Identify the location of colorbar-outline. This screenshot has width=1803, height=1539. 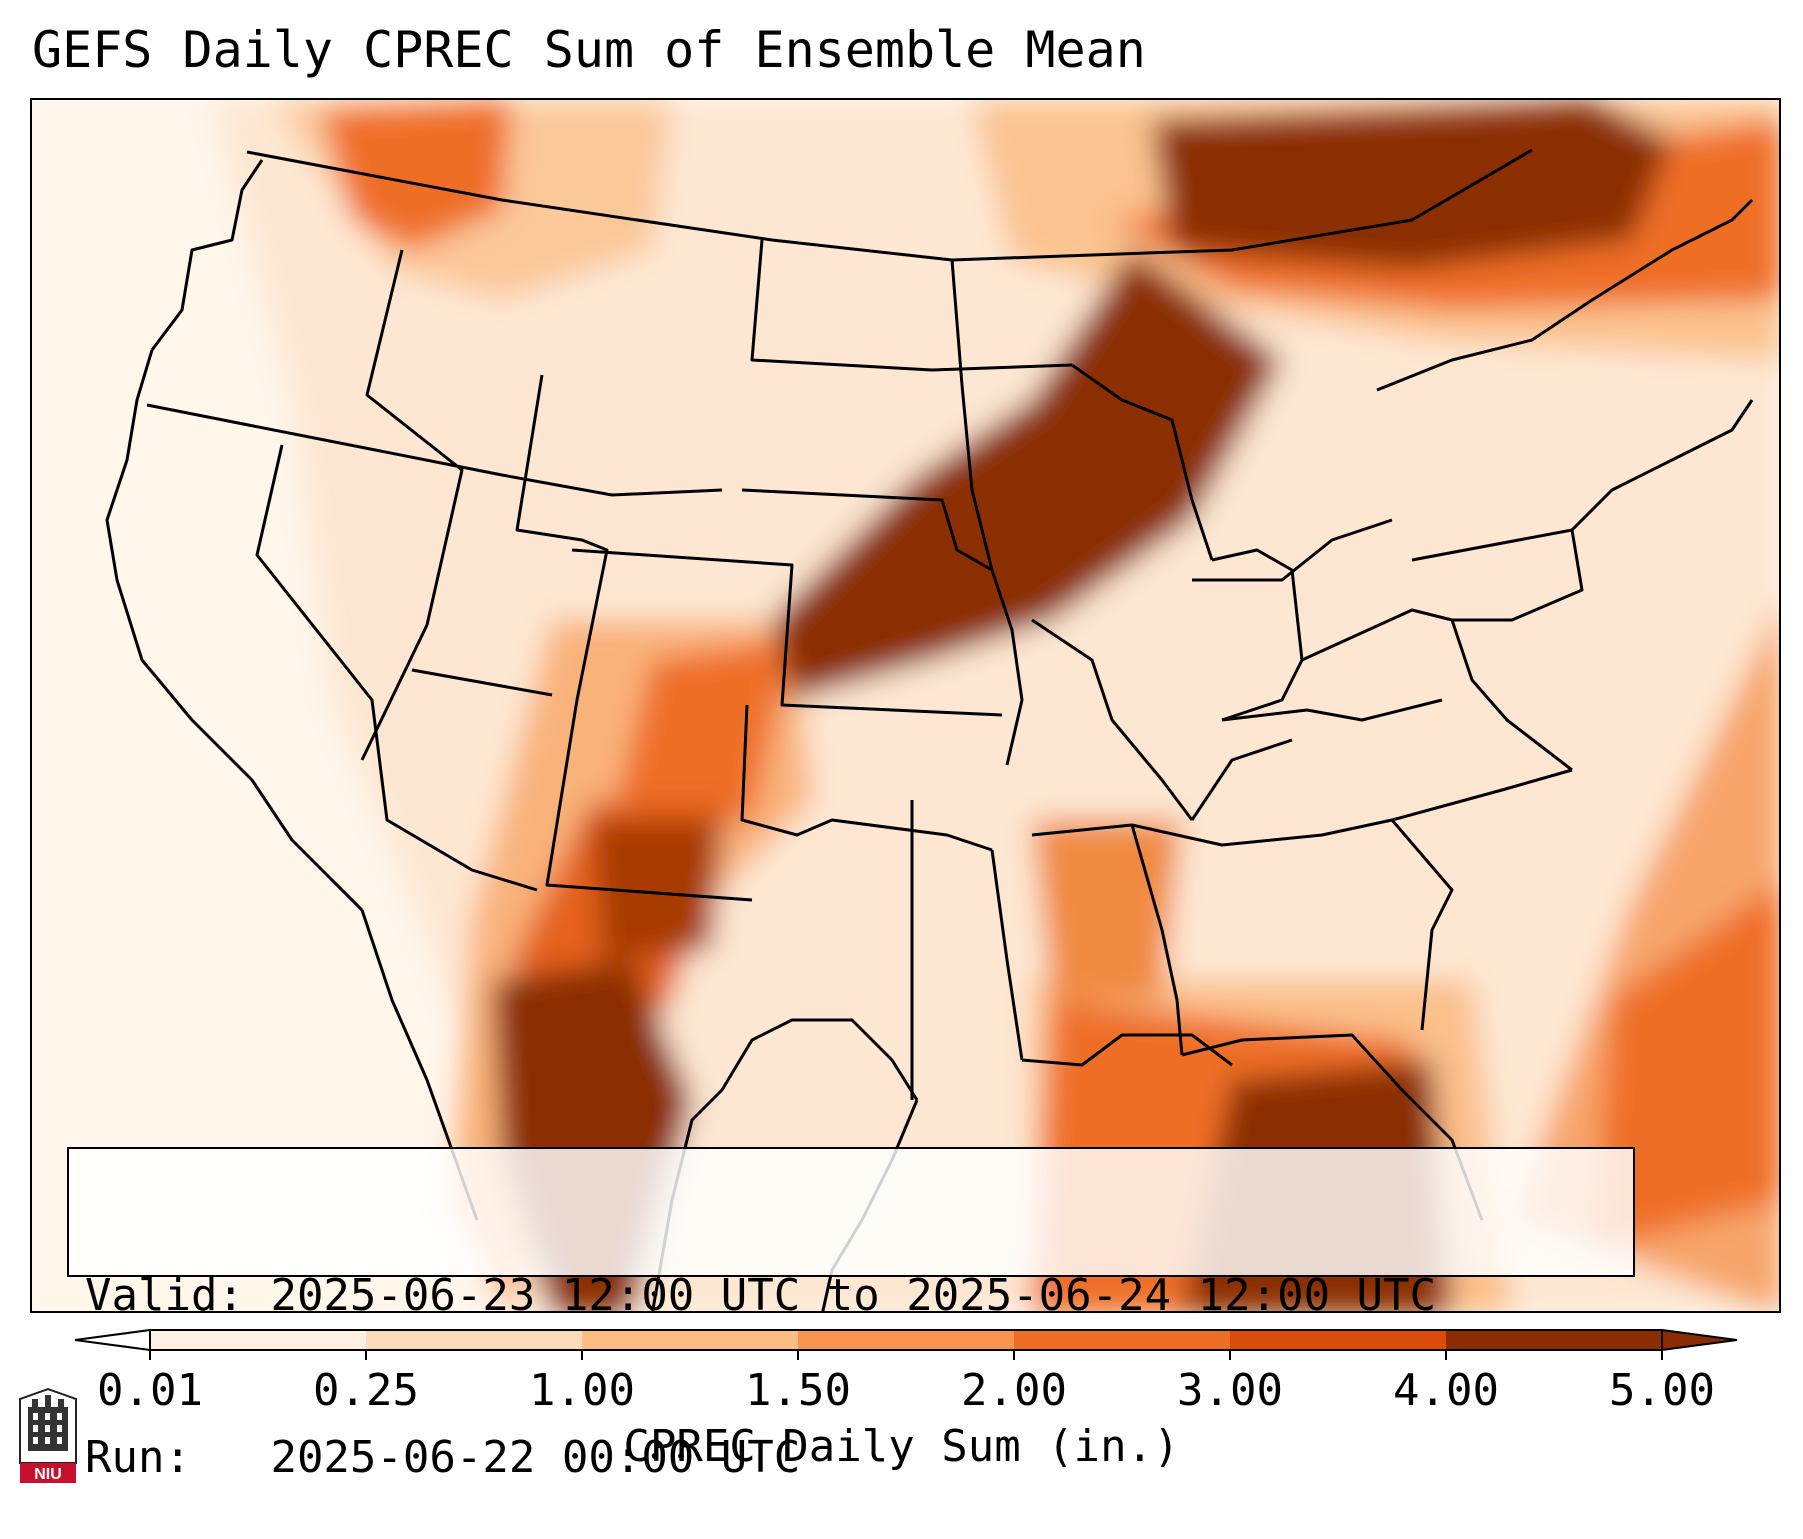
(906, 1340).